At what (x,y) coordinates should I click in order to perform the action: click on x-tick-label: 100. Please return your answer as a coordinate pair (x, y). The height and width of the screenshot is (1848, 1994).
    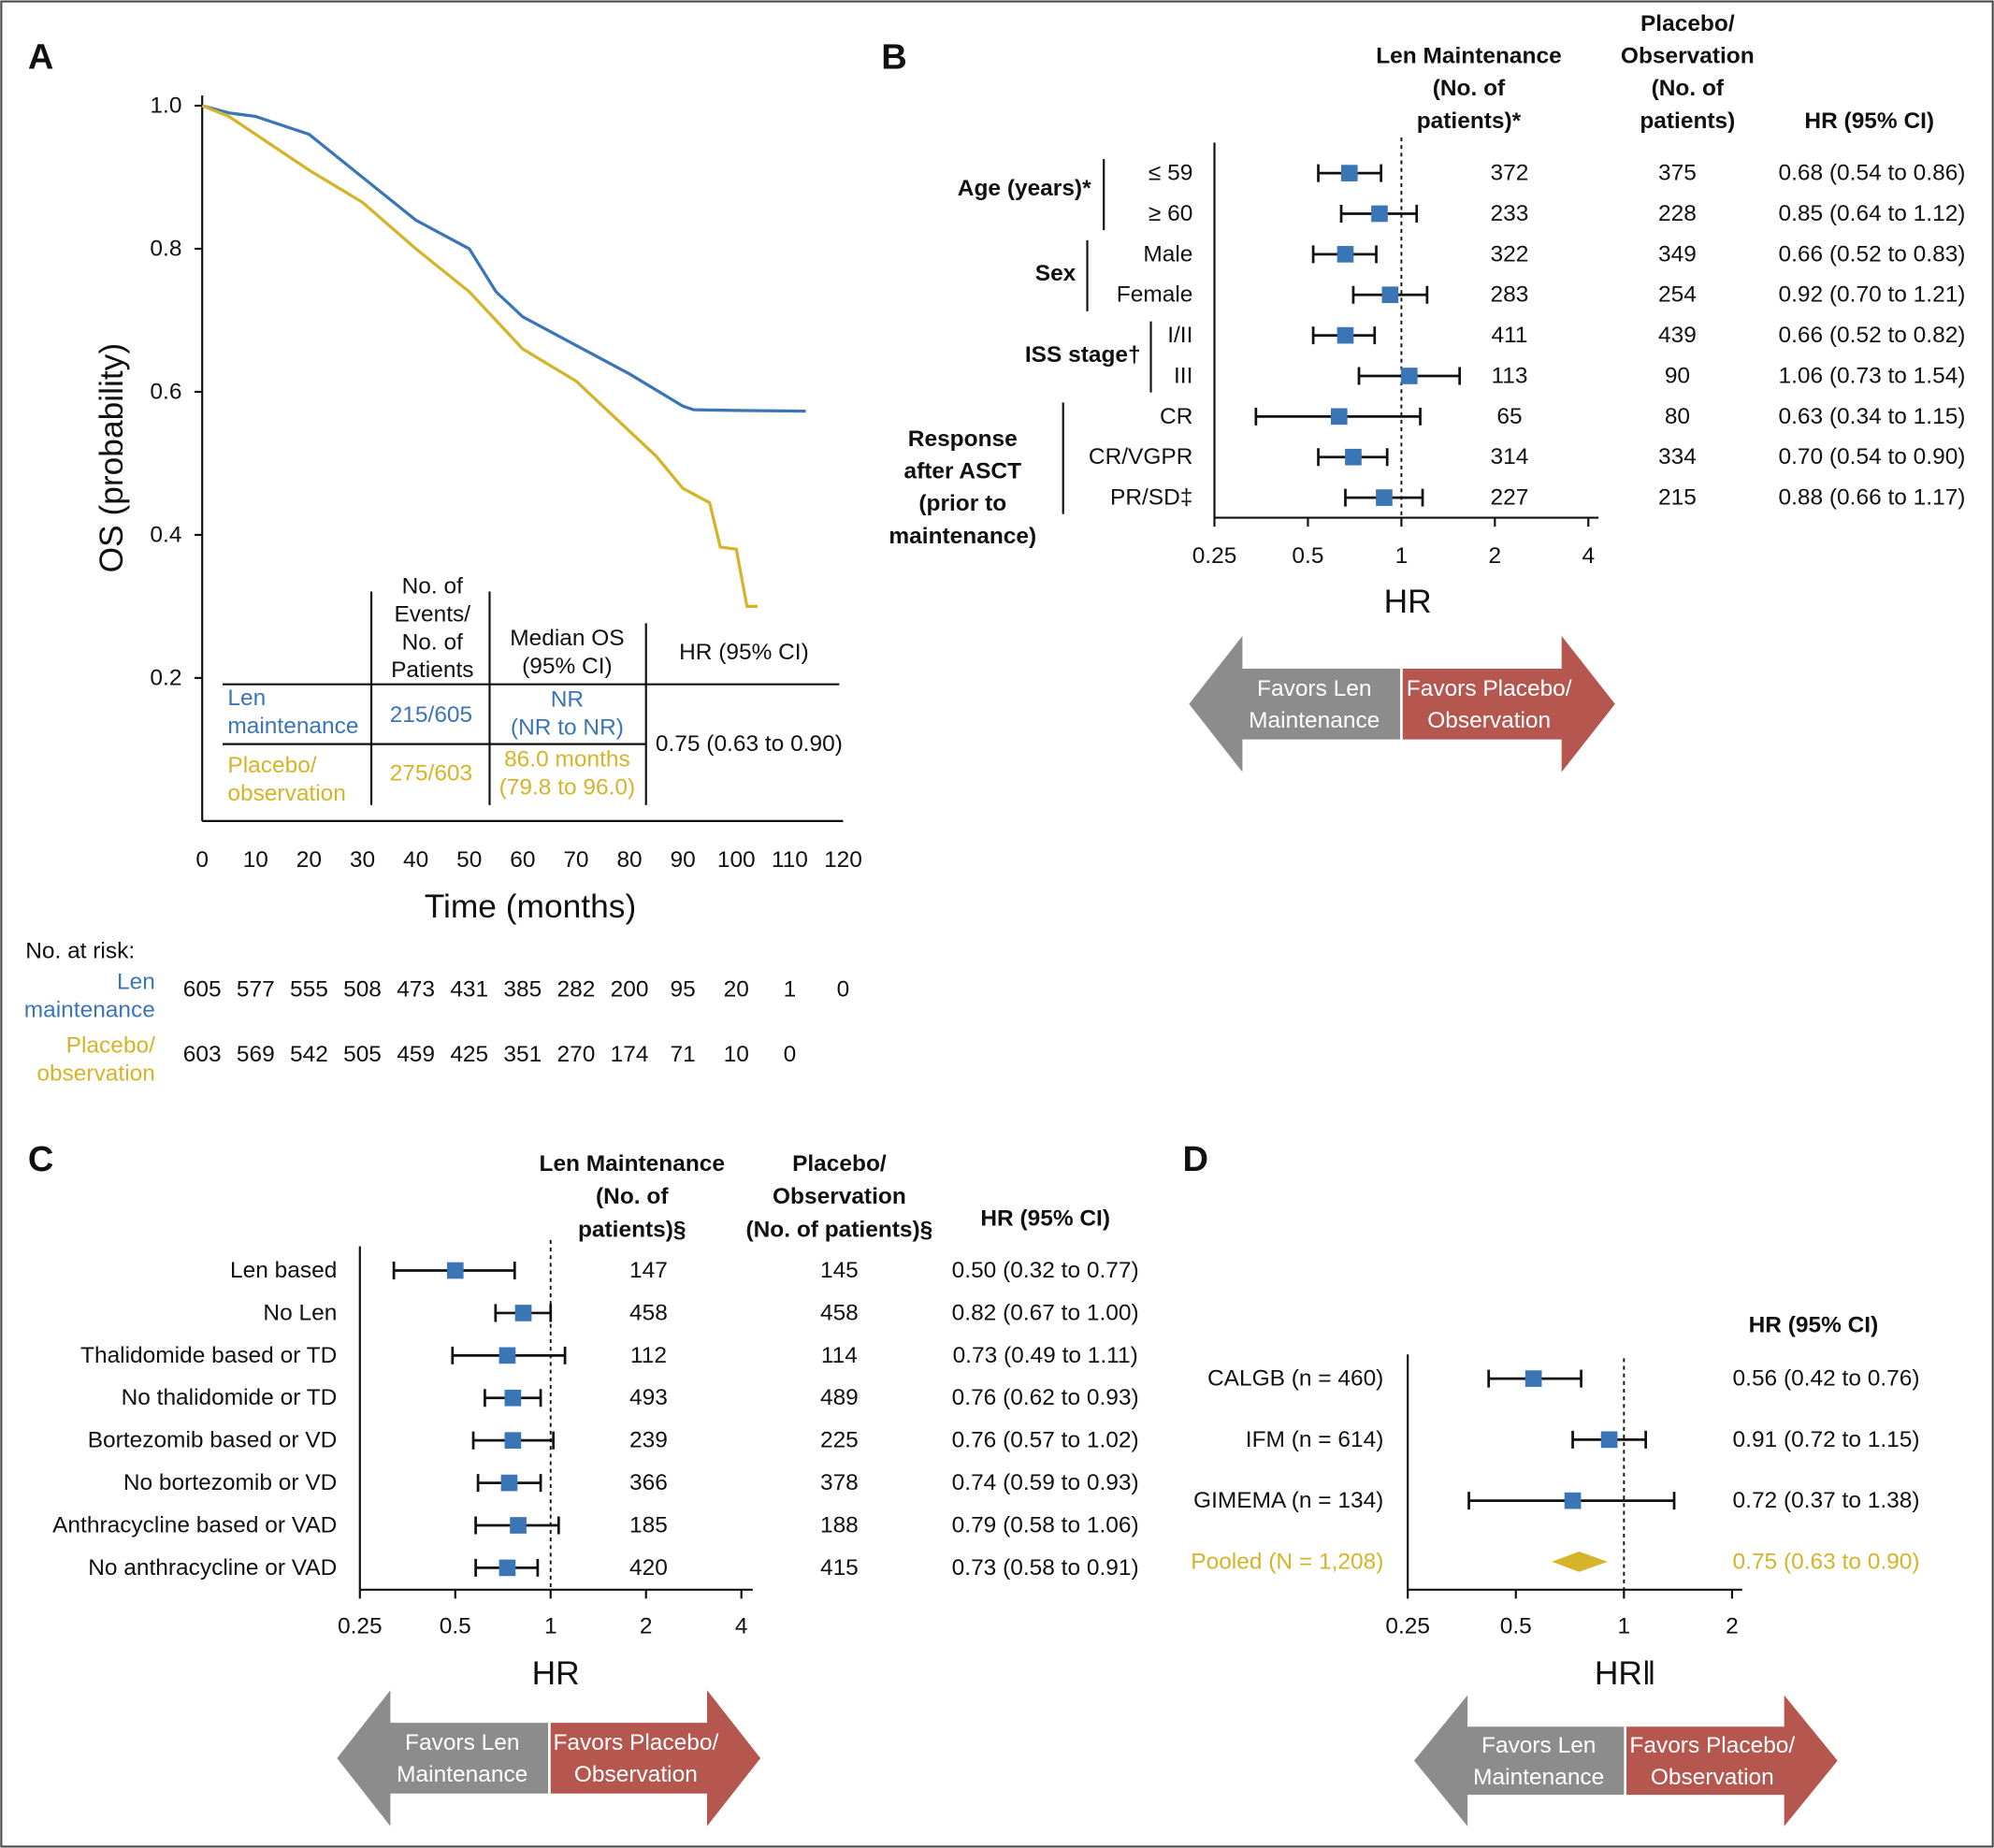
    Looking at the image, I should click on (736, 860).